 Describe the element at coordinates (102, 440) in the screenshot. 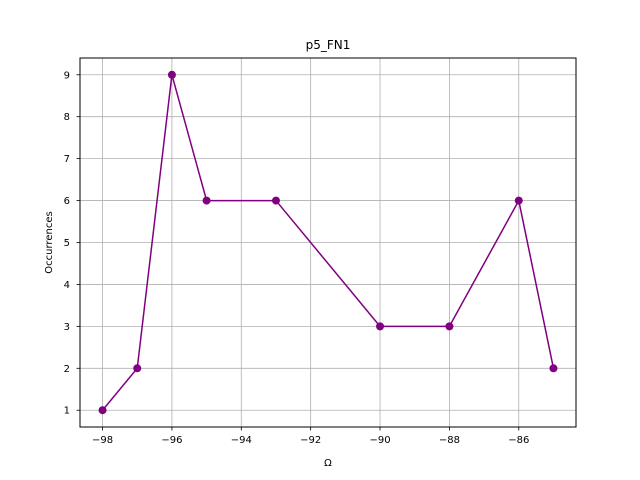

I see `x-tick-label: −98` at that location.